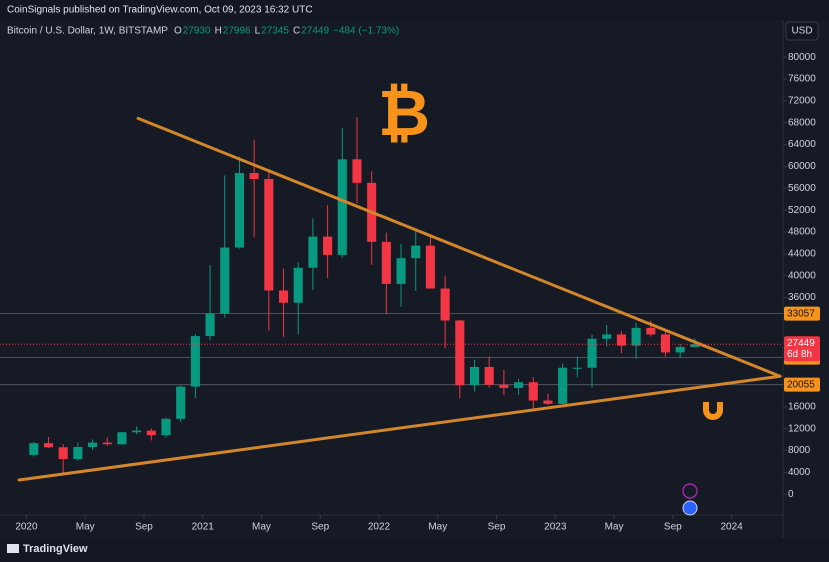  Describe the element at coordinates (802, 144) in the screenshot. I see `y-tick-label: 64000` at that location.